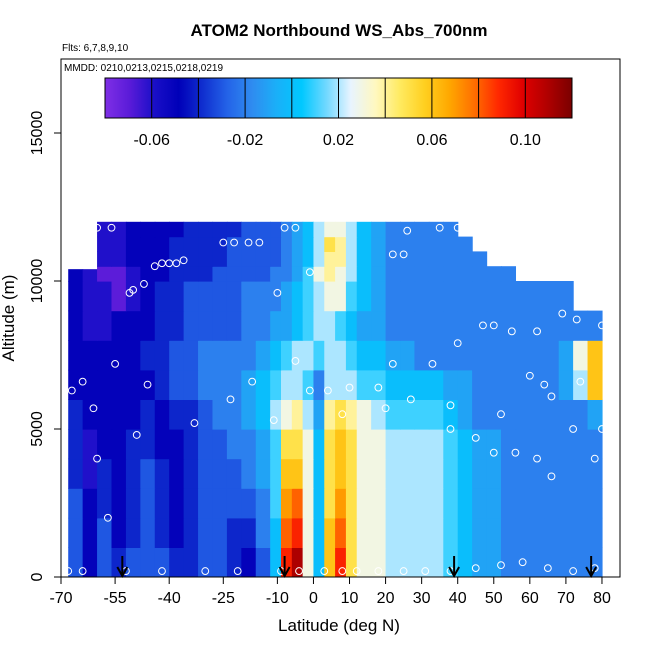  I want to click on x-axis: -70 -55 -40 -25 -10 0 10 20 30 40 50 60 70 80, so click(330, 591).